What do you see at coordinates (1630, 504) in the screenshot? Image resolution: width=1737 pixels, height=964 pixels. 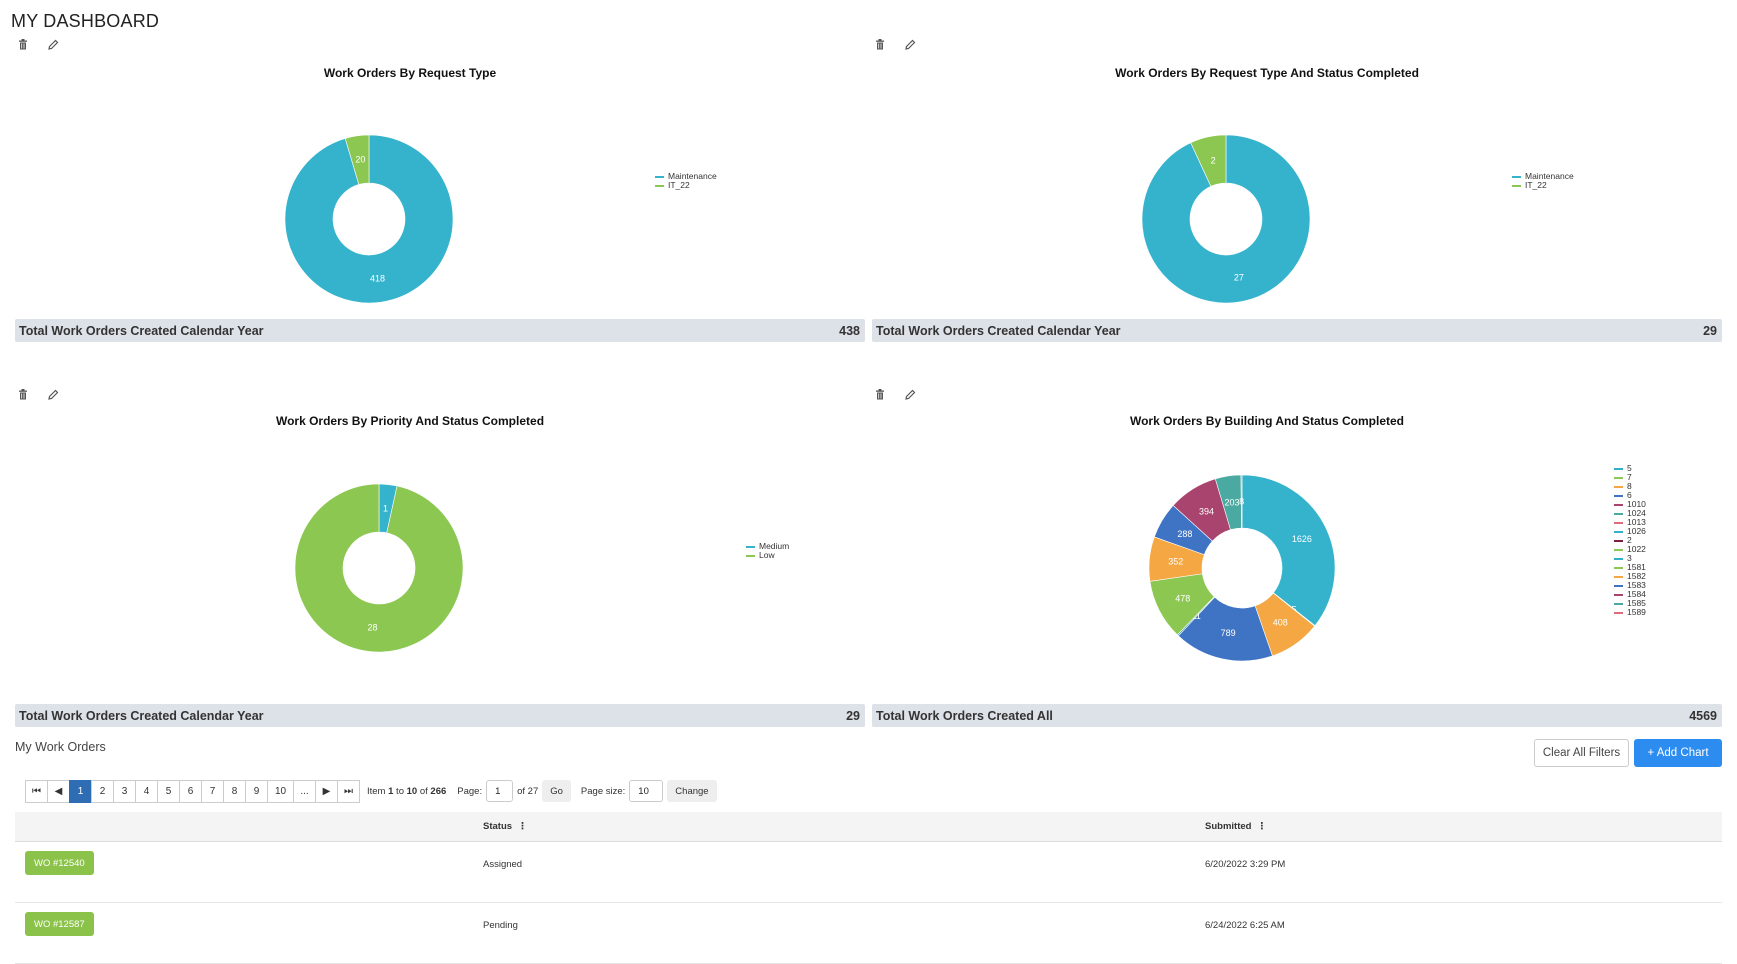 I see `legend-item: 1010` at bounding box center [1630, 504].